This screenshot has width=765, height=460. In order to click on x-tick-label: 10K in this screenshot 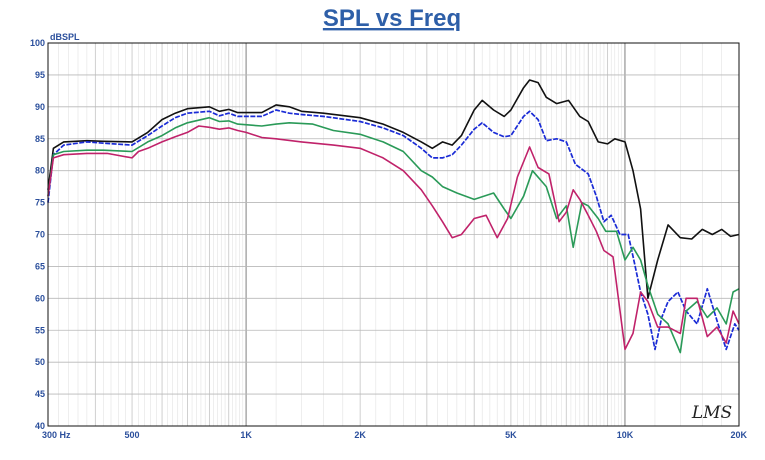, I will do `click(625, 435)`.